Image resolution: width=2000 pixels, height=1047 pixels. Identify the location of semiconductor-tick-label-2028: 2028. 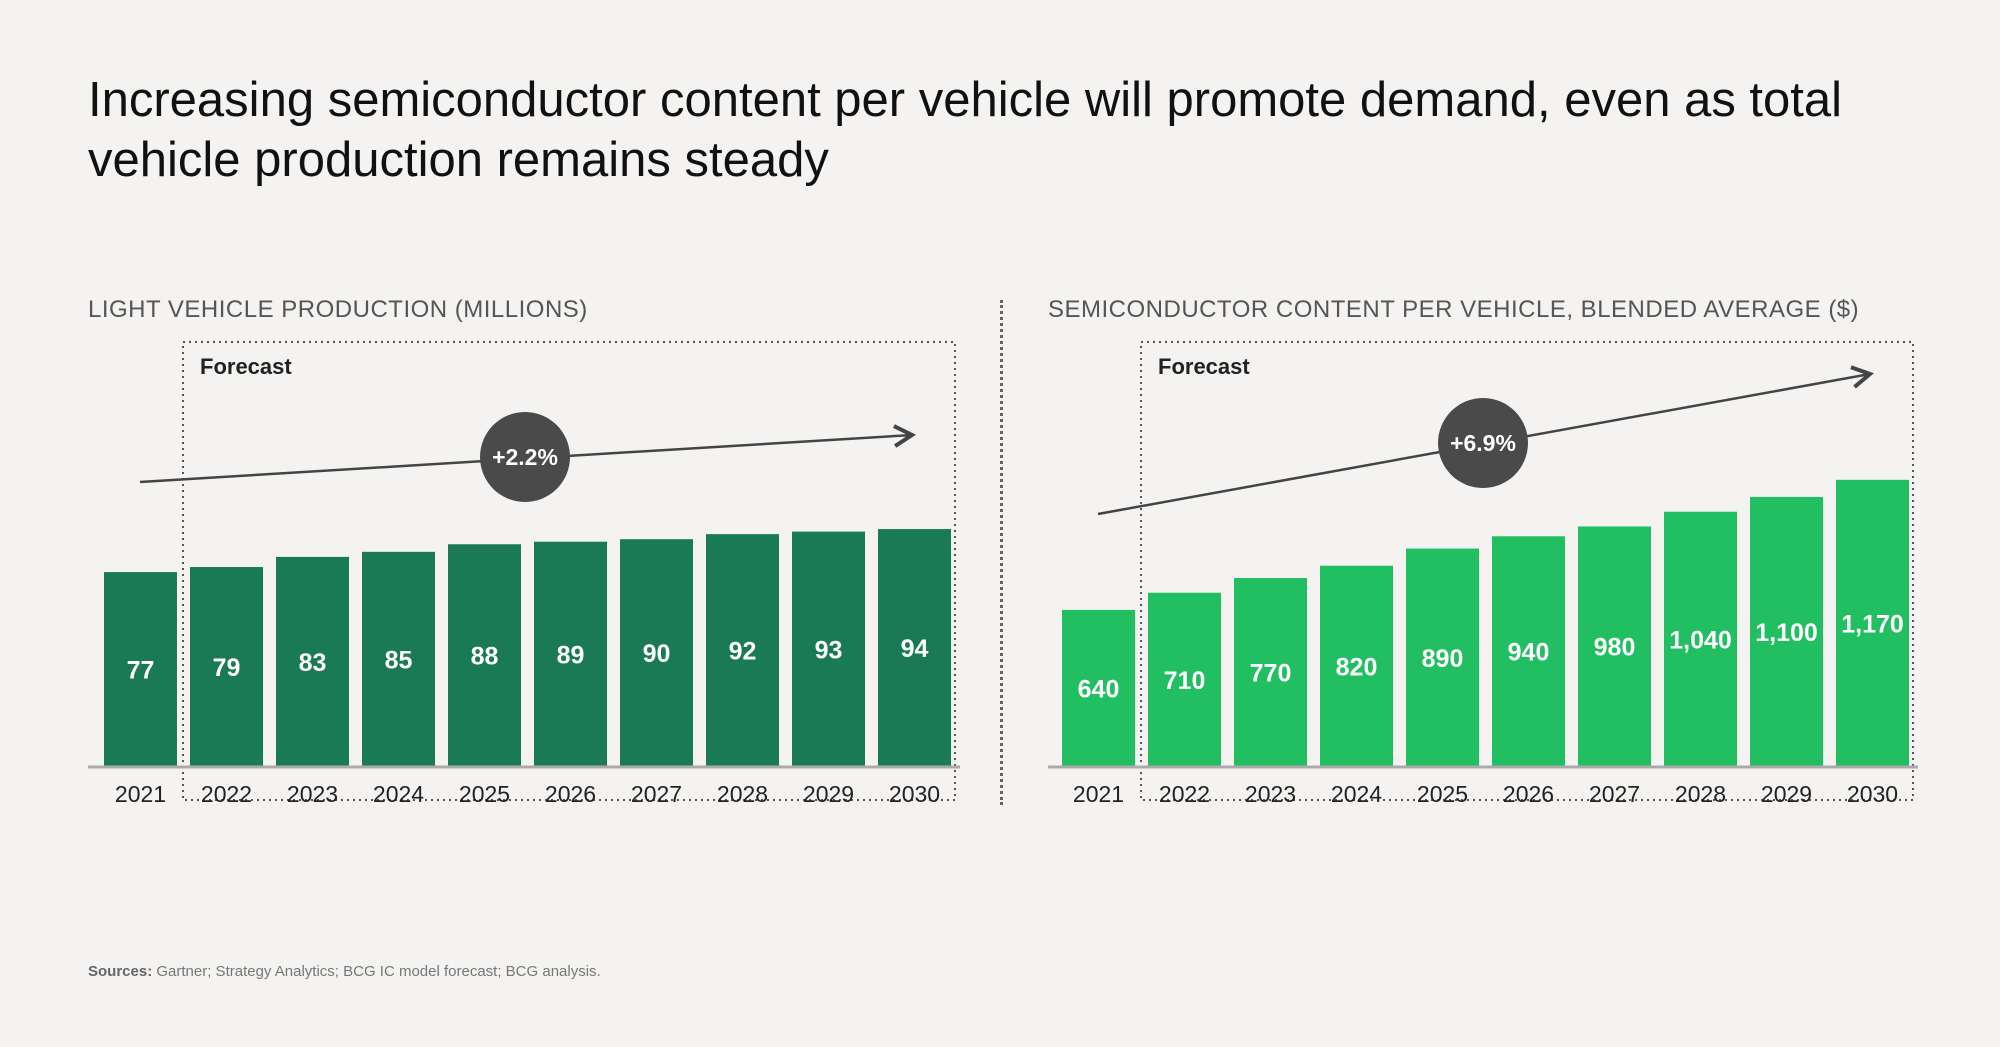
(1700, 794).